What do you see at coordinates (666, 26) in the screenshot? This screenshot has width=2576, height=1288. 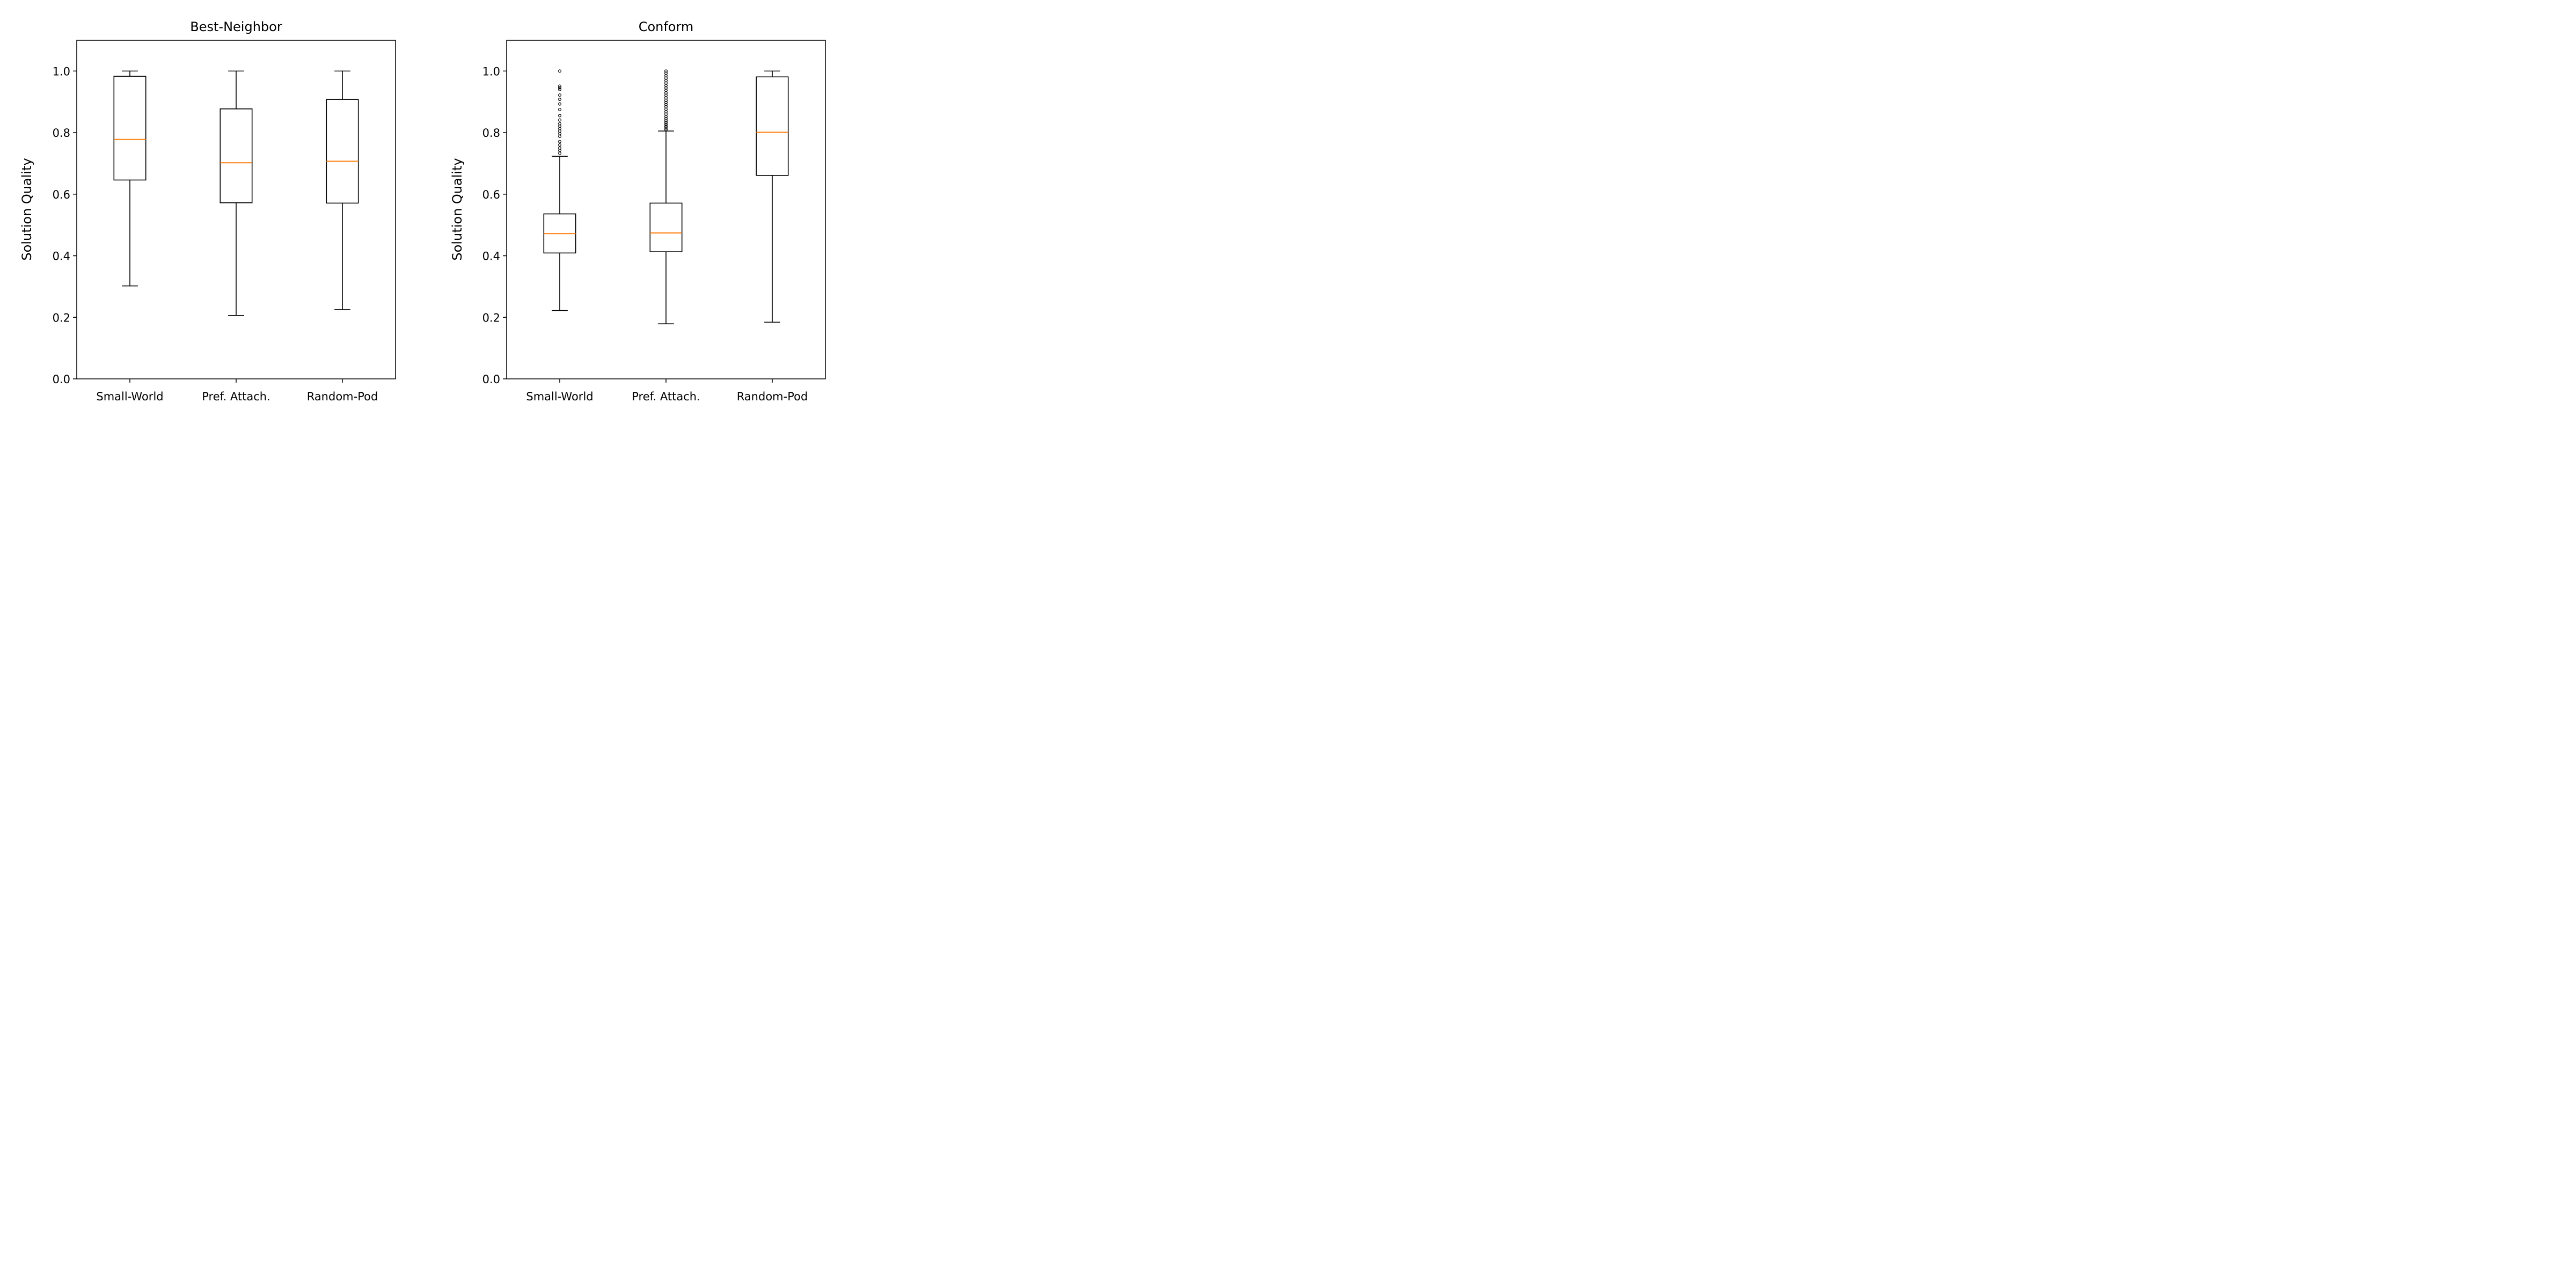 I see `panel-title: Conform` at bounding box center [666, 26].